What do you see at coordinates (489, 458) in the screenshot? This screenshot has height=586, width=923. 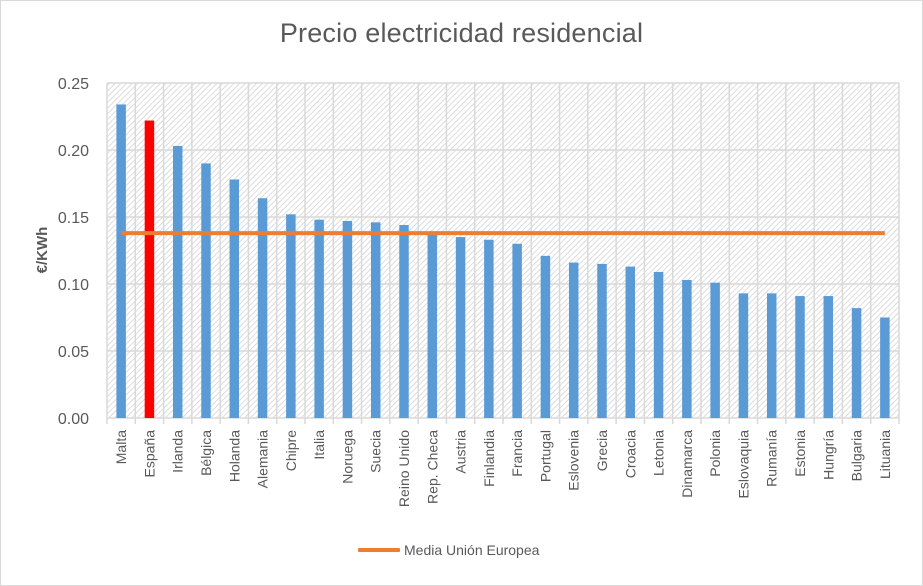 I see `x-tick-label: Finlandia` at bounding box center [489, 458].